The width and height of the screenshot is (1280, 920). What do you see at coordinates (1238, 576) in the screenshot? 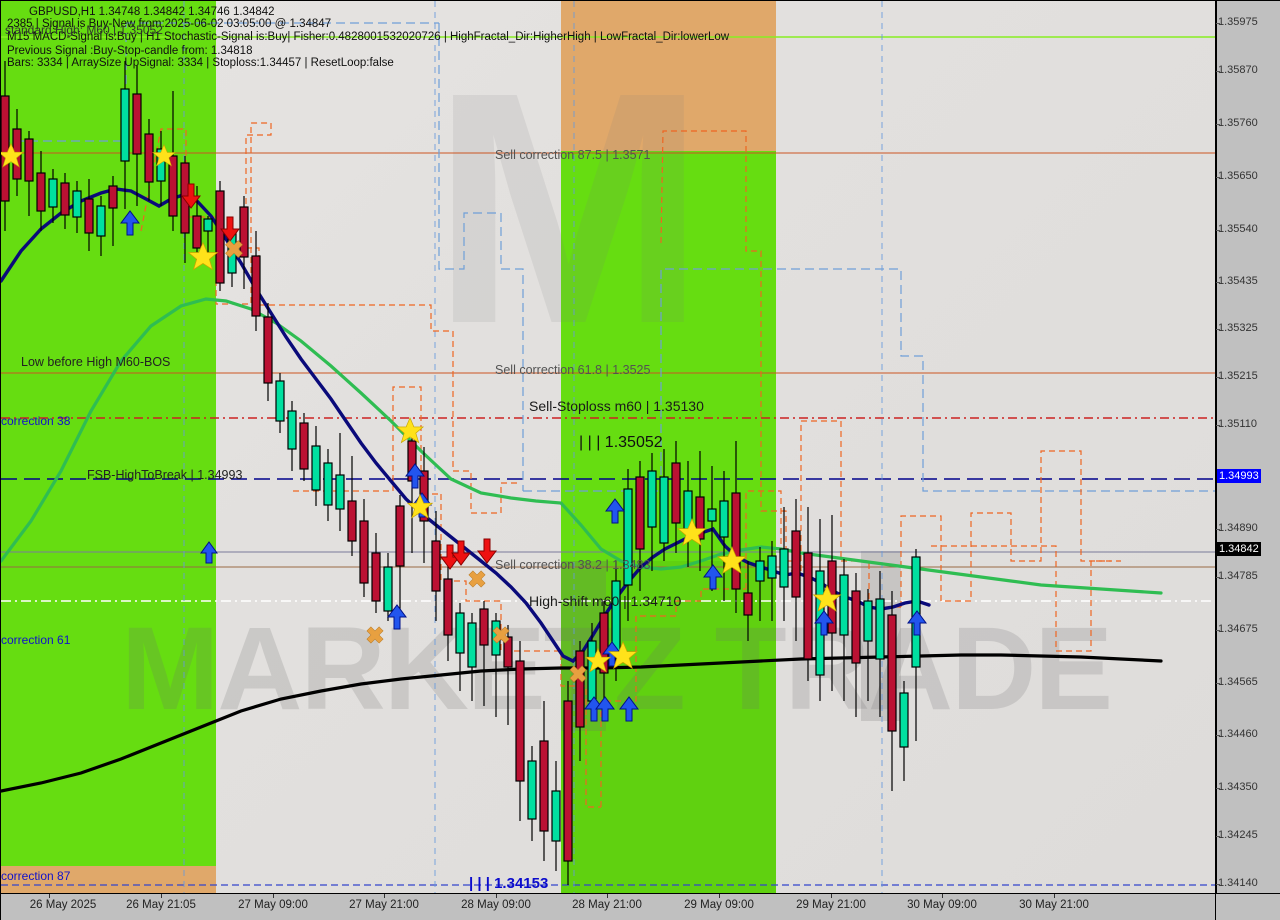
I see `price-tick: 1.34785` at bounding box center [1238, 576].